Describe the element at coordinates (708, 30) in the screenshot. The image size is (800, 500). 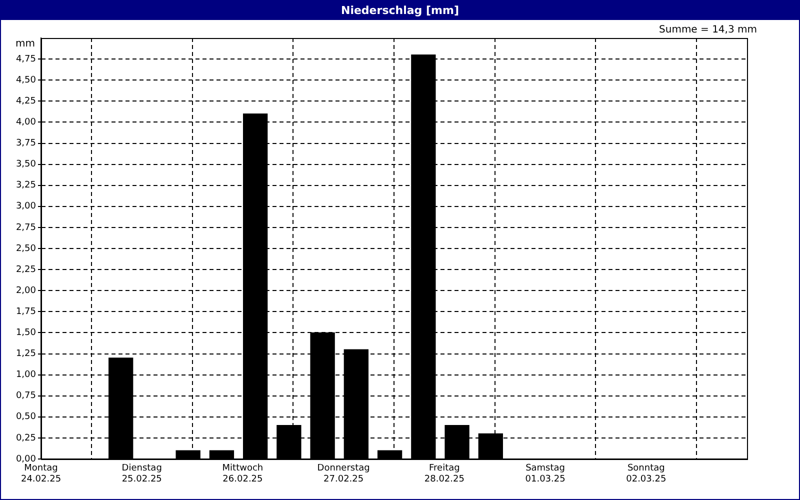
I see `text: Summe = 14,3 mm` at that location.